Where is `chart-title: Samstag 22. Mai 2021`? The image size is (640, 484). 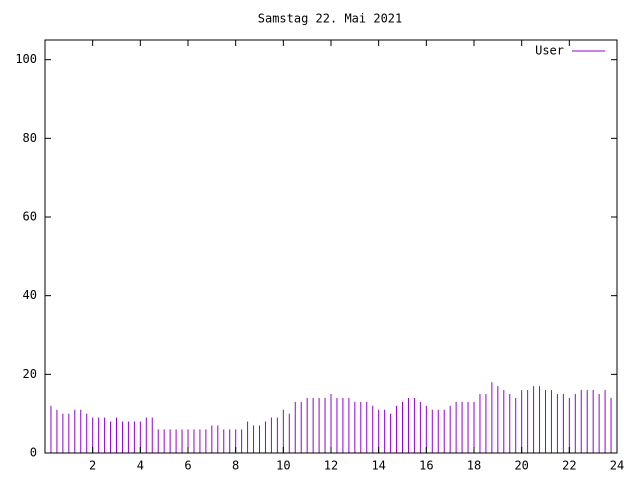
chart-title: Samstag 22. Mai 2021 is located at coordinates (330, 19).